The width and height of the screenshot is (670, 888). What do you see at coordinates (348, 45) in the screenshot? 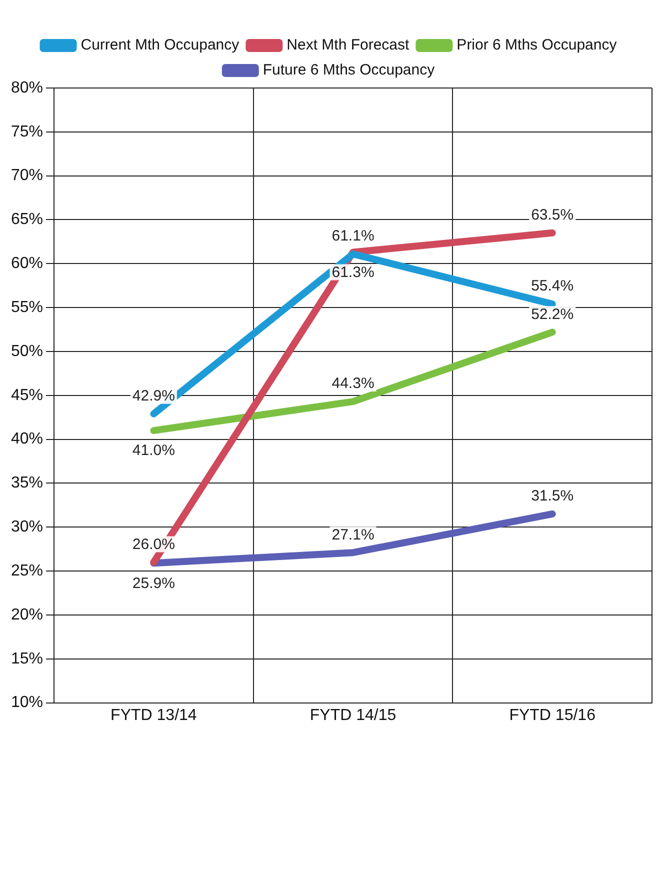
I see `legend-label: Next Mth Forecast` at bounding box center [348, 45].